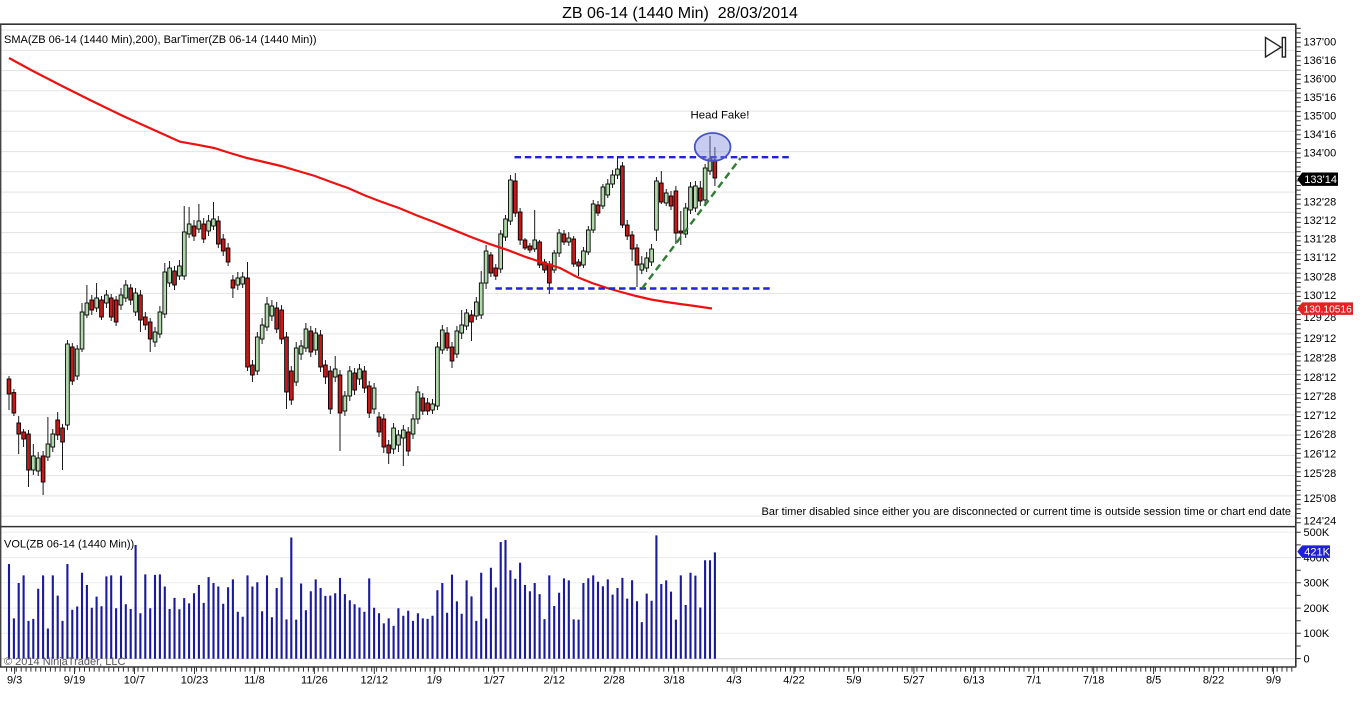  What do you see at coordinates (1213, 681) in the screenshot?
I see `svg-text: 8/22` at bounding box center [1213, 681].